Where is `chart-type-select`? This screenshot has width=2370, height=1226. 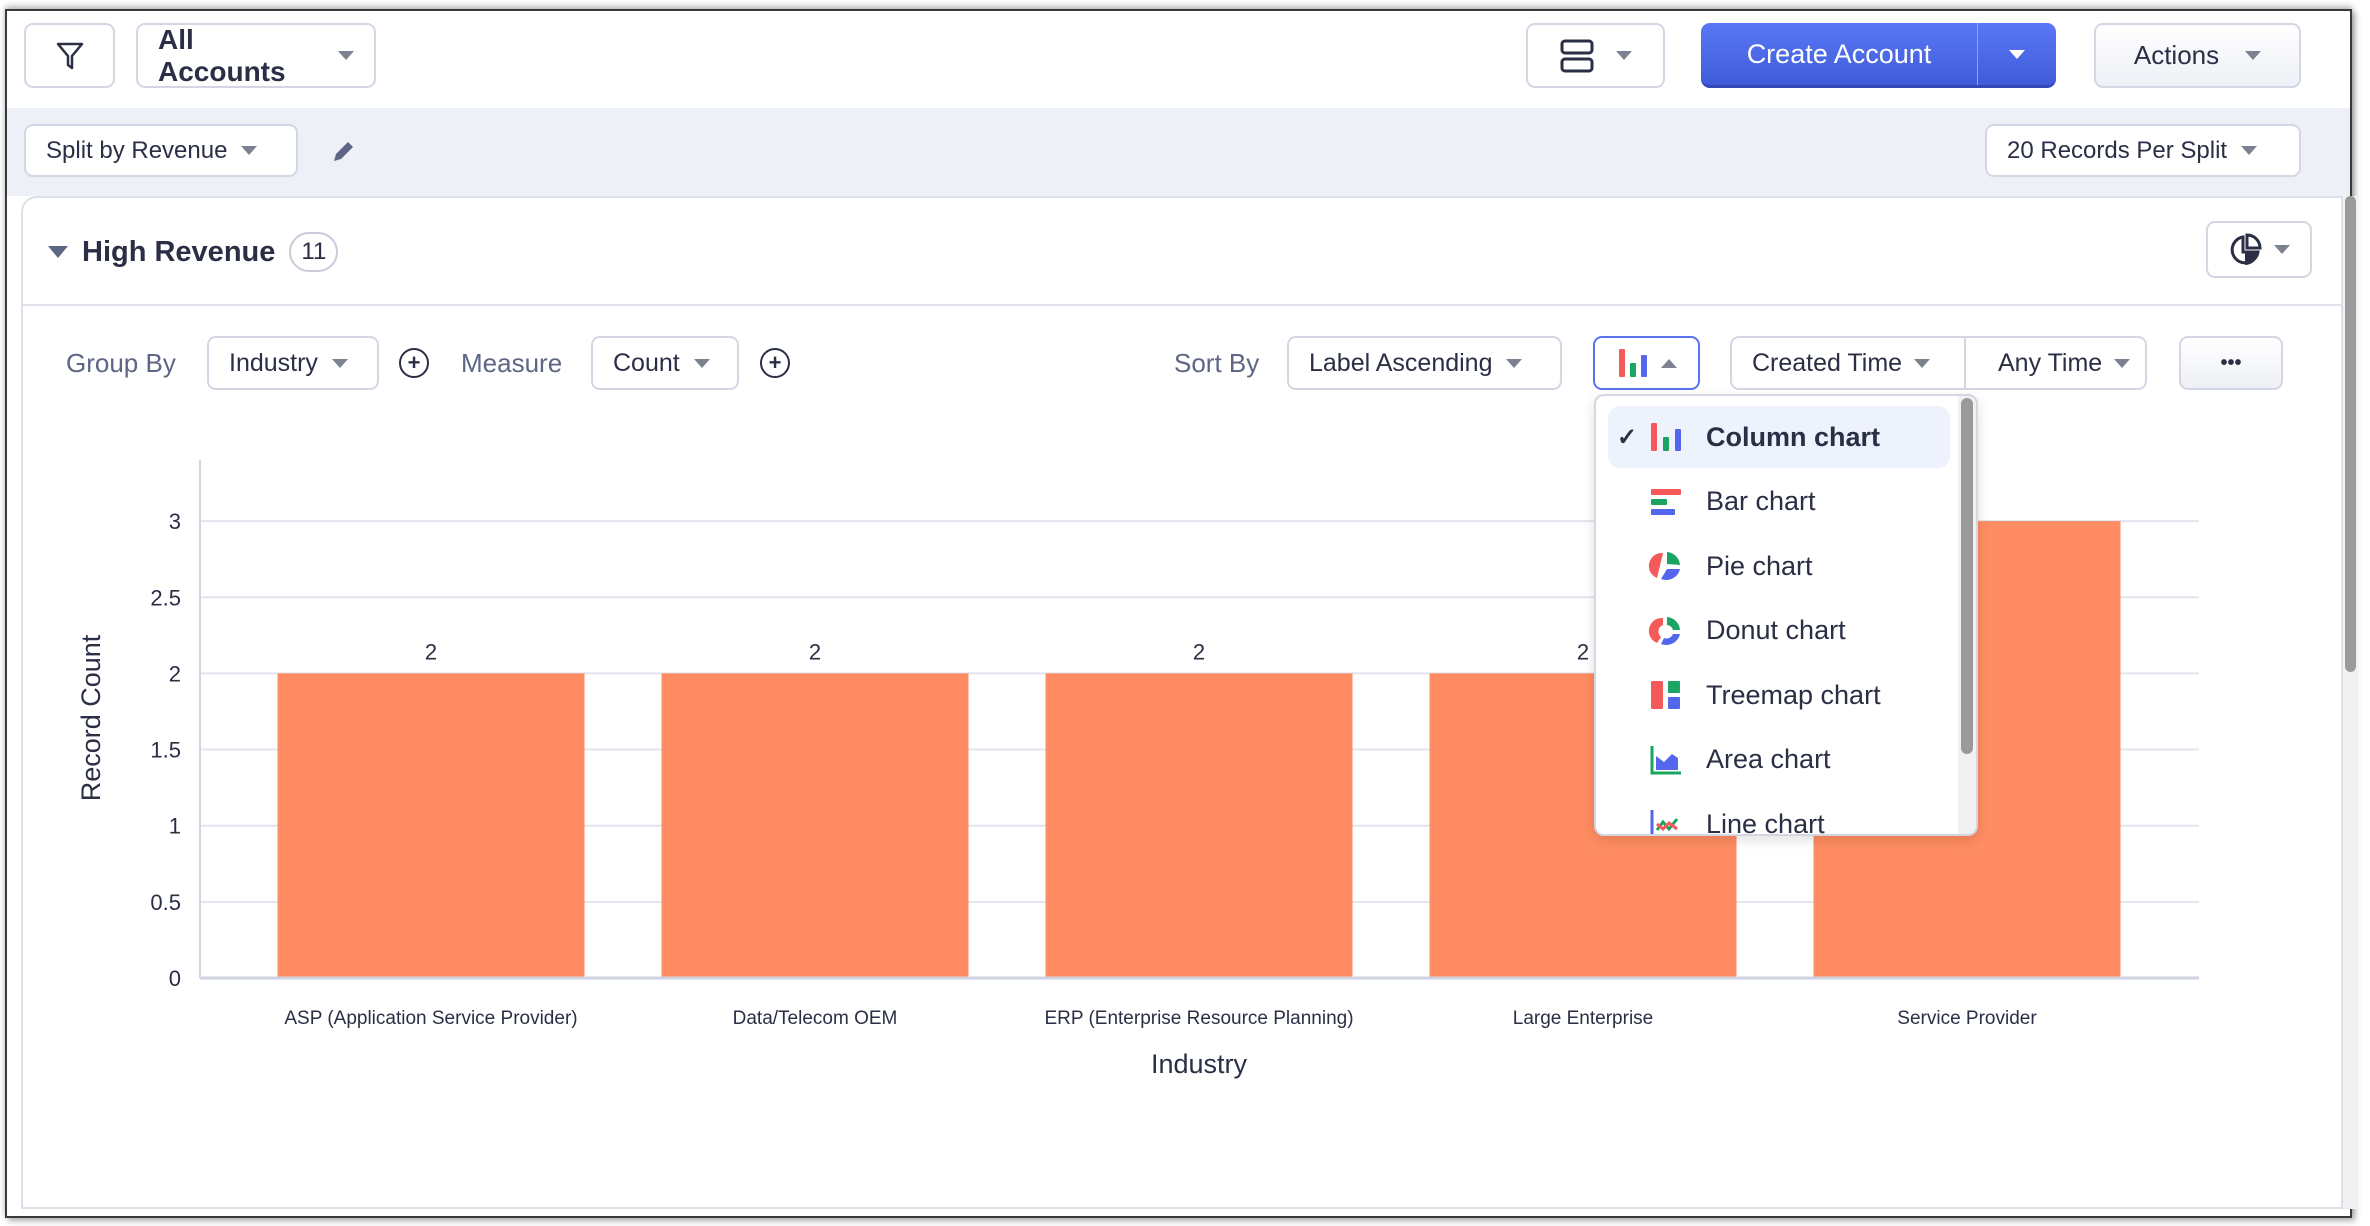
chart-type-select is located at coordinates (1646, 363).